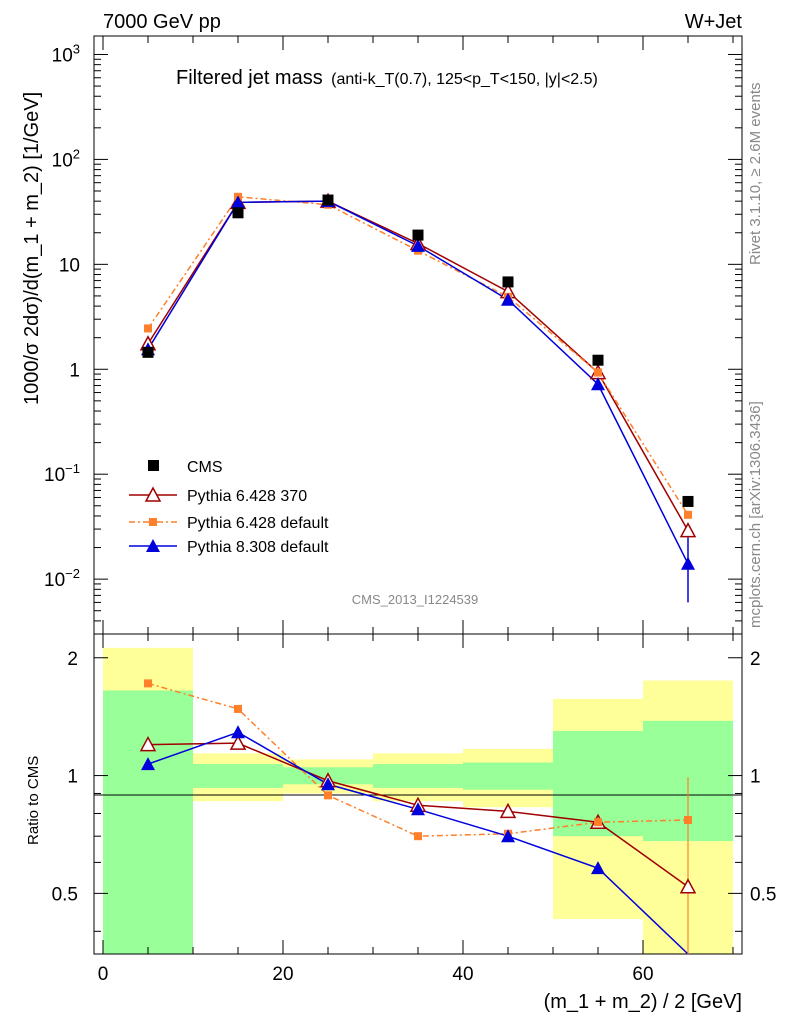 The width and height of the screenshot is (786, 1024). I want to click on y-tick-label: 10², so click(66, 158).